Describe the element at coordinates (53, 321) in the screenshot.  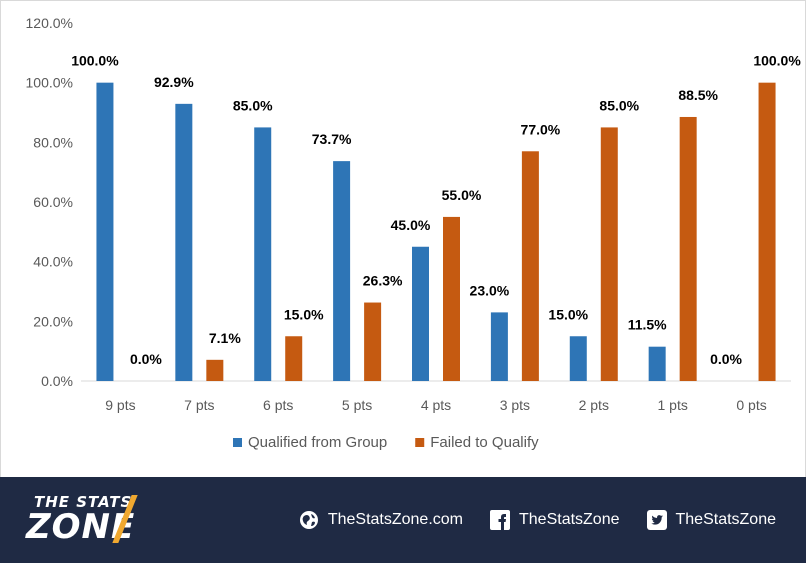
I see `y-tick-label: 20.0%` at that location.